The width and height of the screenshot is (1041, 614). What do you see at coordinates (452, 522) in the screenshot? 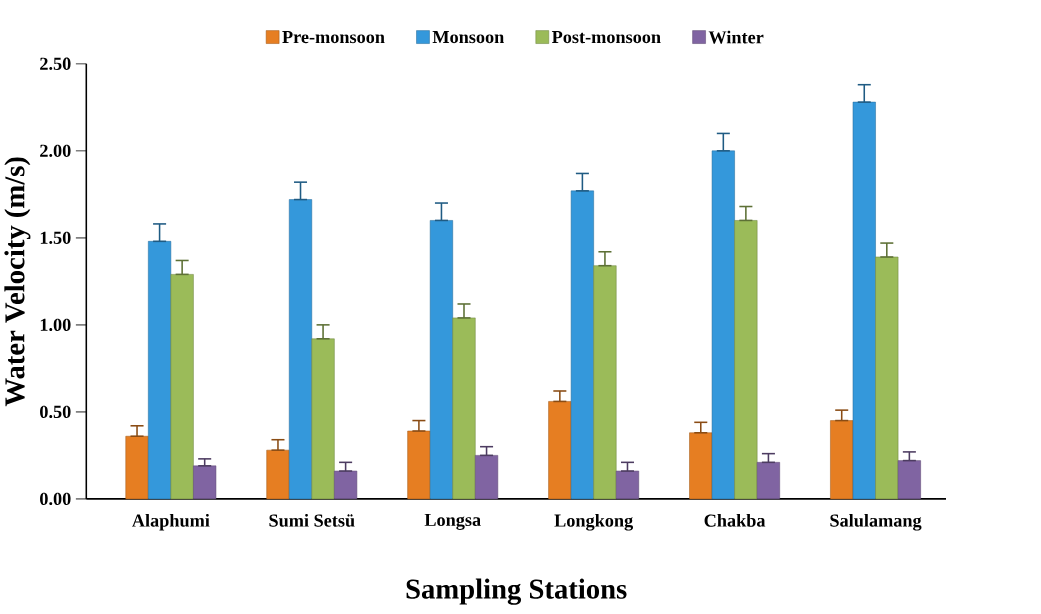
I see `x-tick-label: Longsa` at bounding box center [452, 522].